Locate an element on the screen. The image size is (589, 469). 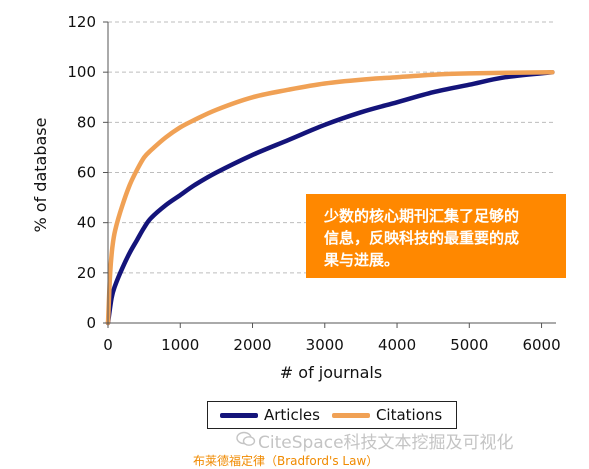
y-tick-label: 100 is located at coordinates (81, 72).